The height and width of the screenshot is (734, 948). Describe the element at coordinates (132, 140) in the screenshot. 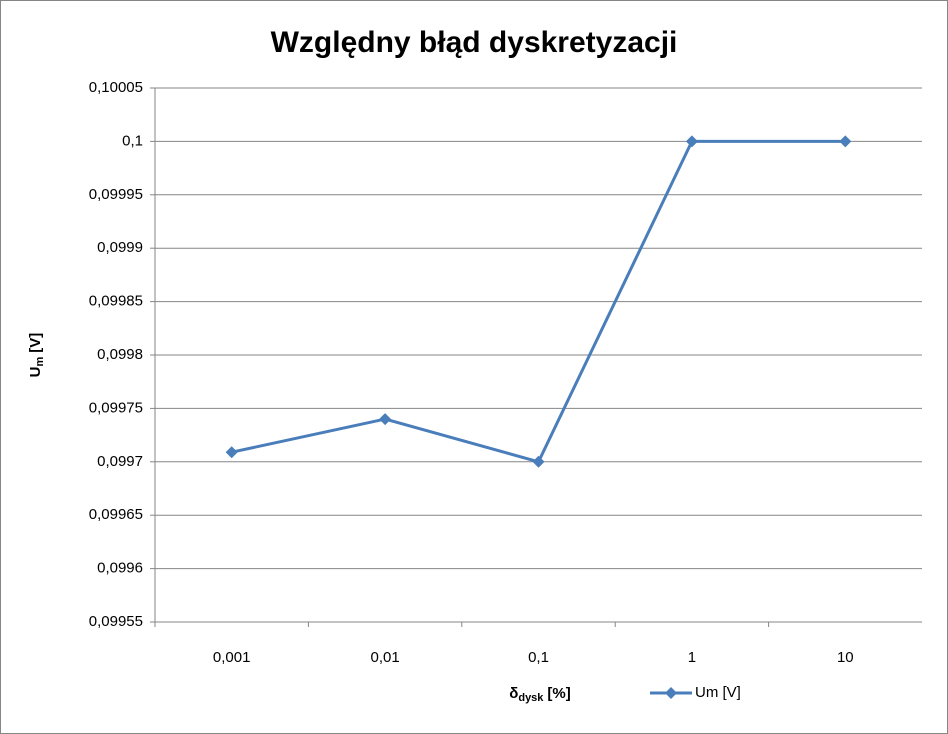

I see `y-tick-label: 0,1` at that location.